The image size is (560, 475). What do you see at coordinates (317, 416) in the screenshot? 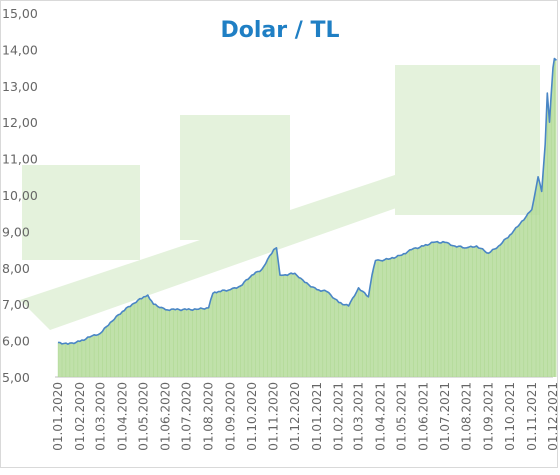
I see `x-tick-label: 01.01.2021` at bounding box center [317, 416].